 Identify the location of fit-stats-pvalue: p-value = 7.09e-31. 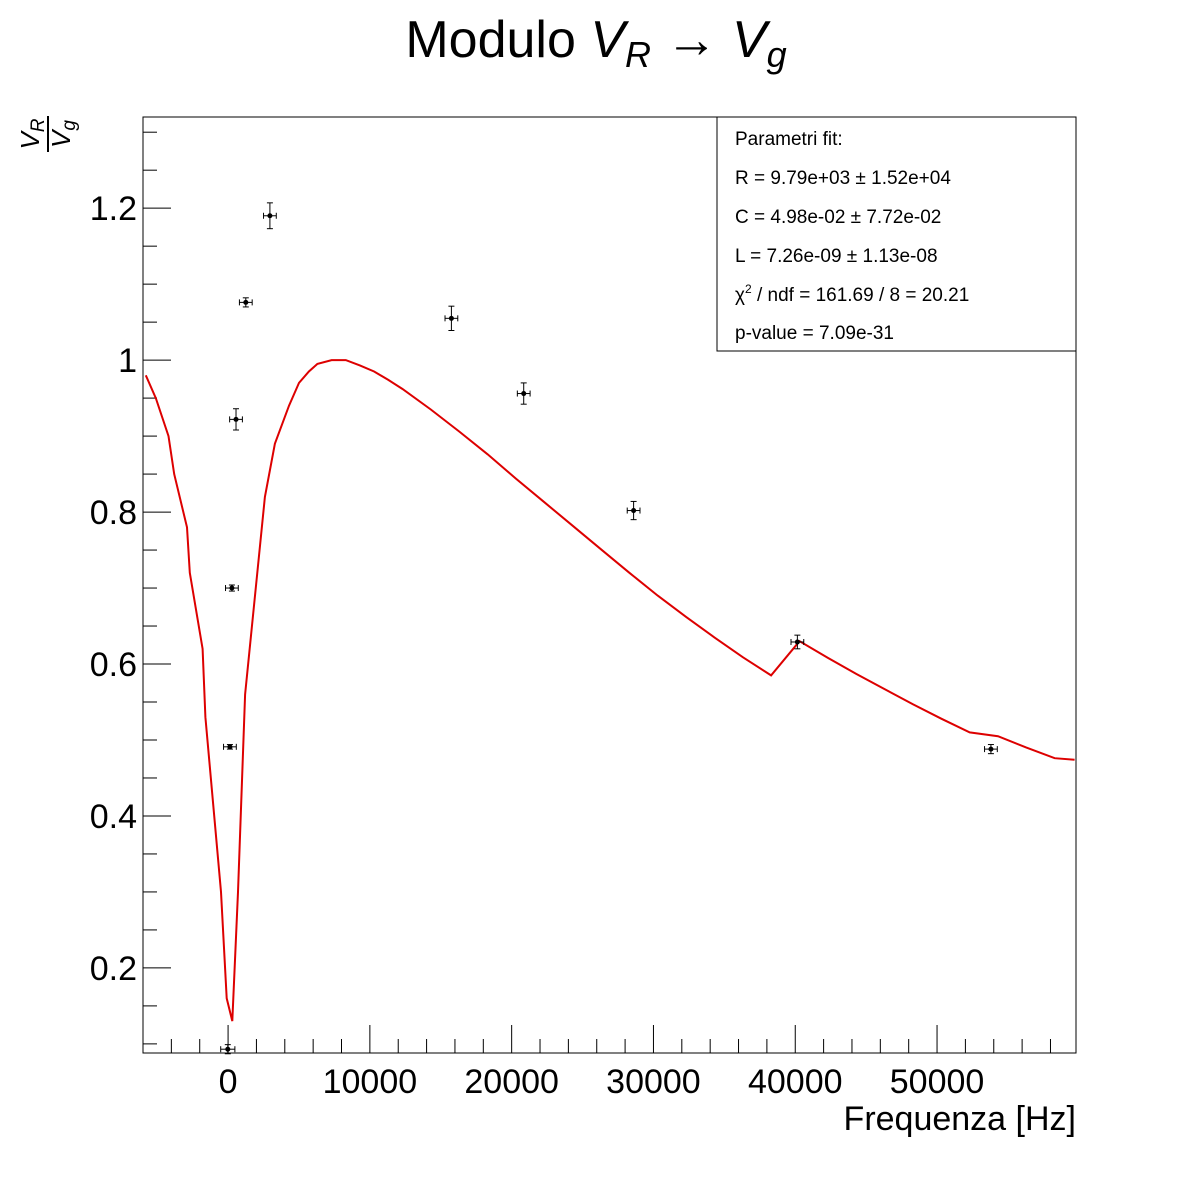
(814, 333).